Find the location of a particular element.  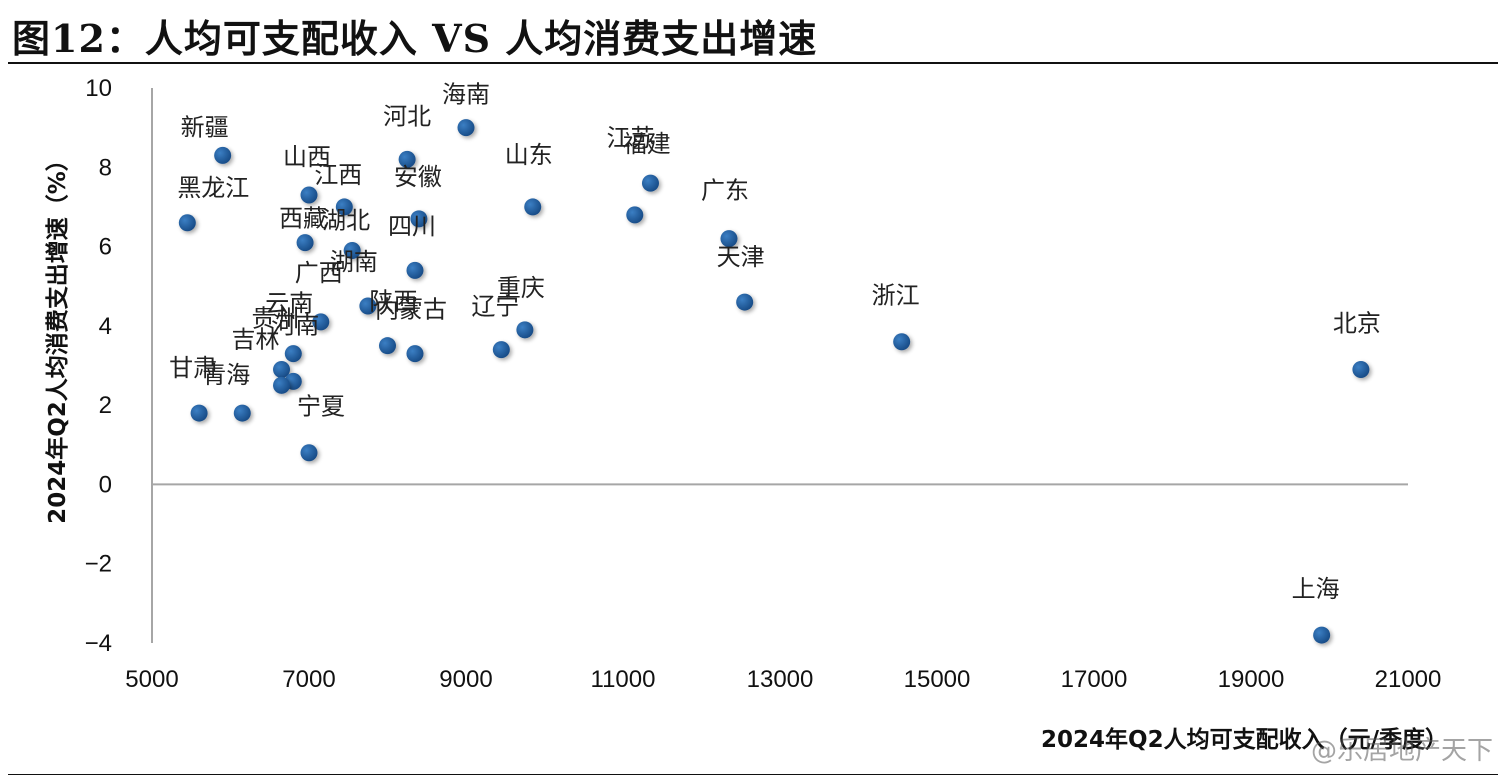

point-label: 云南 is located at coordinates (289, 304).